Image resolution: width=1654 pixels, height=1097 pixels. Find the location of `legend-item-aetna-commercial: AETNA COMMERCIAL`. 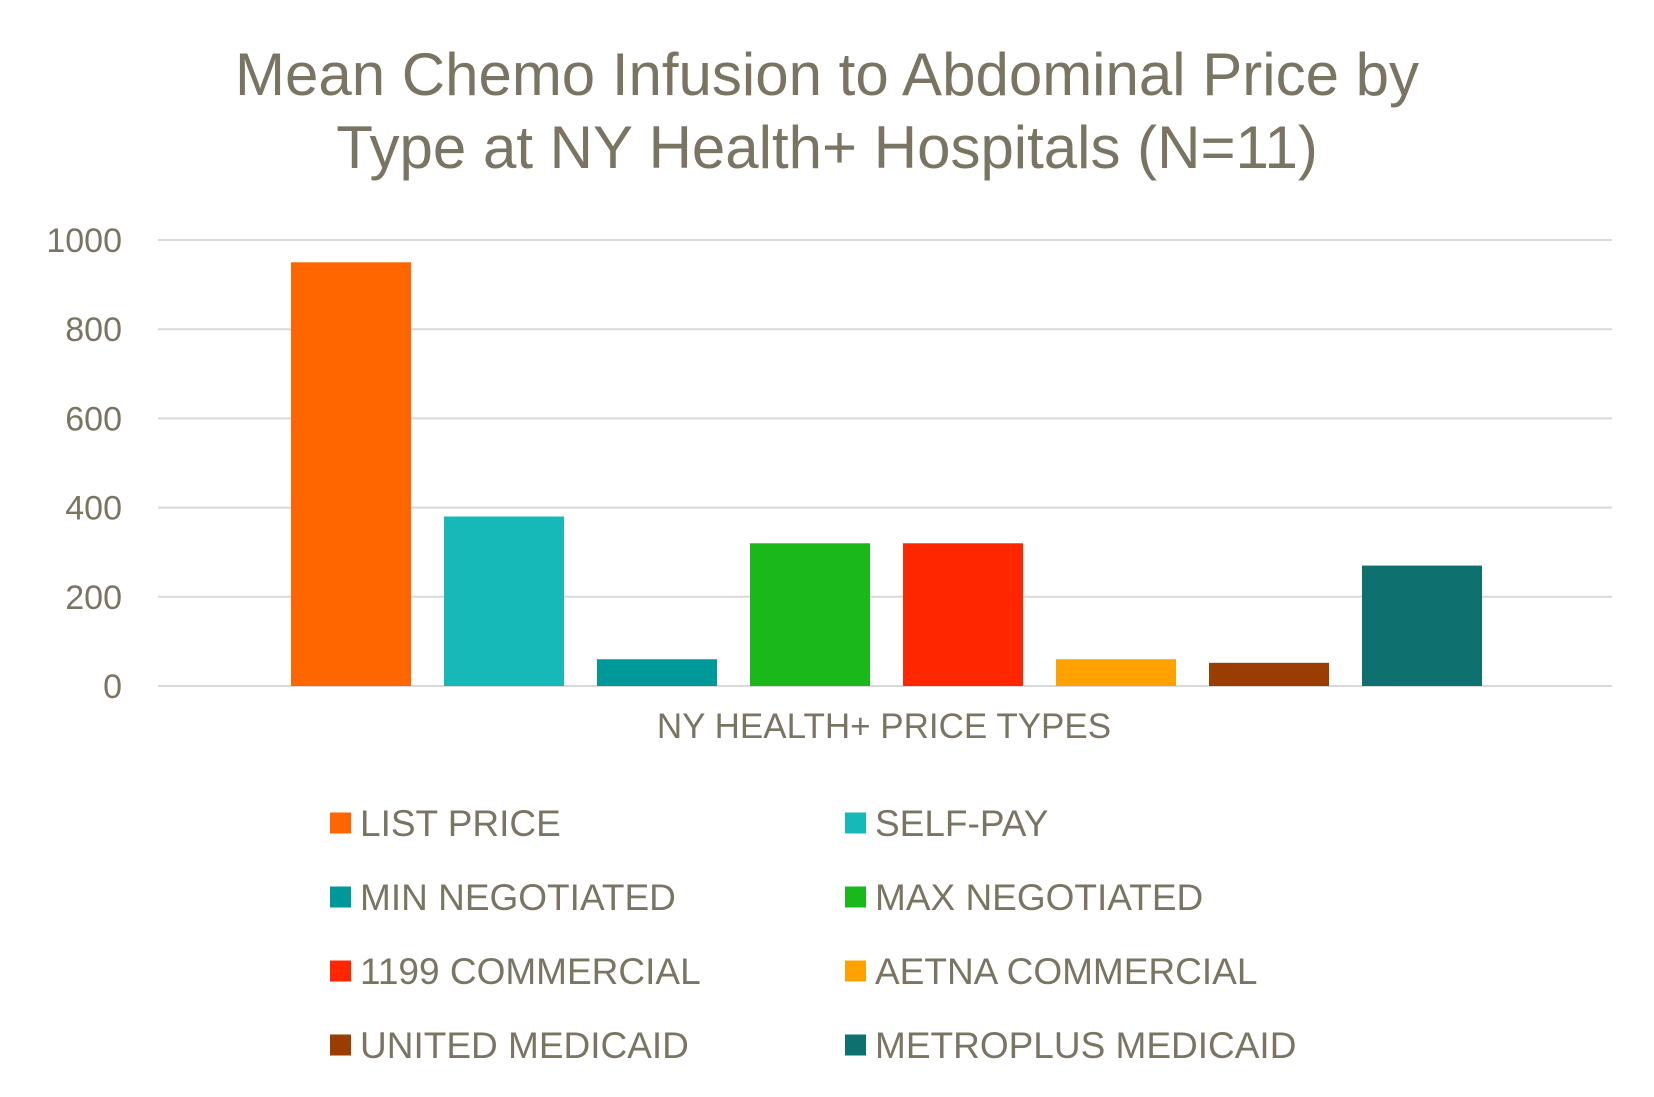

legend-item-aetna-commercial: AETNA COMMERCIAL is located at coordinates (1051, 971).